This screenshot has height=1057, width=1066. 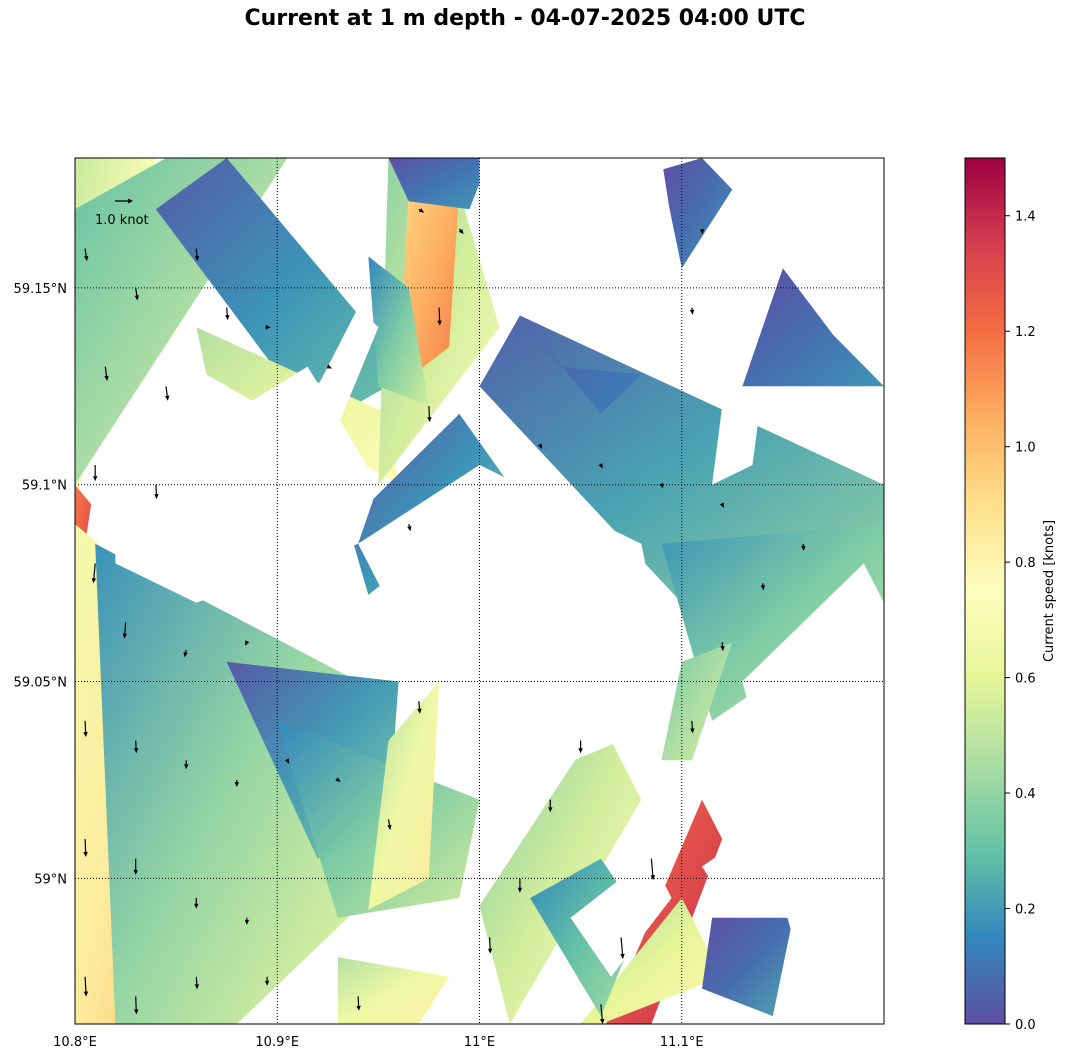 What do you see at coordinates (439, 184) in the screenshot?
I see `speed-zone-central-north-top-block` at bounding box center [439, 184].